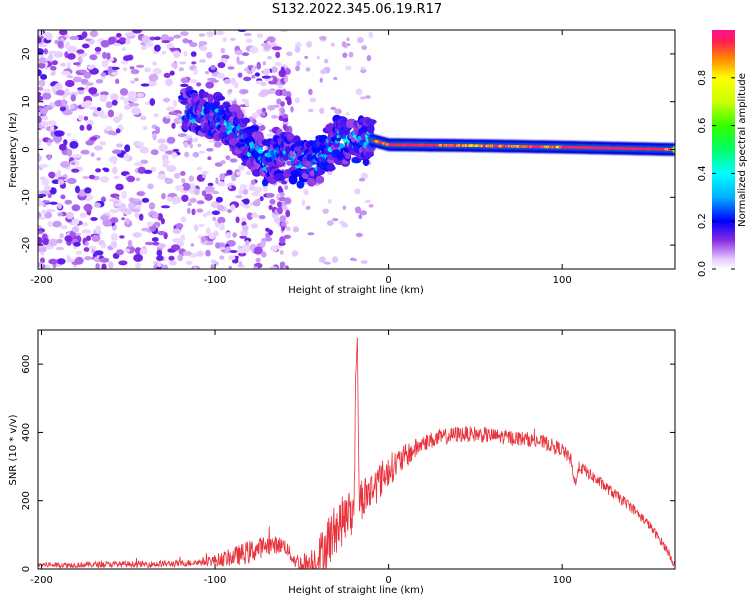 This screenshot has height=600, width=750. Describe the element at coordinates (524, 140) in the screenshot. I see `heatmap-band-edge` at that location.